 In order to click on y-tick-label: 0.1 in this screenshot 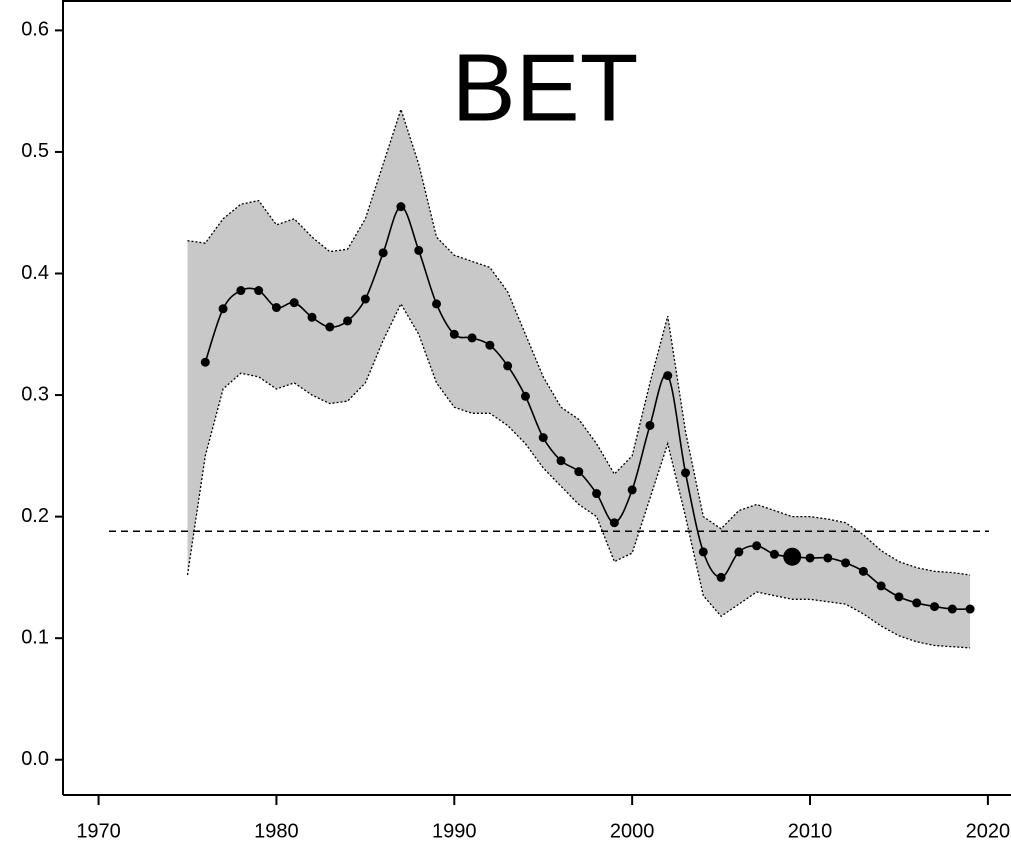, I will do `click(35, 637)`.